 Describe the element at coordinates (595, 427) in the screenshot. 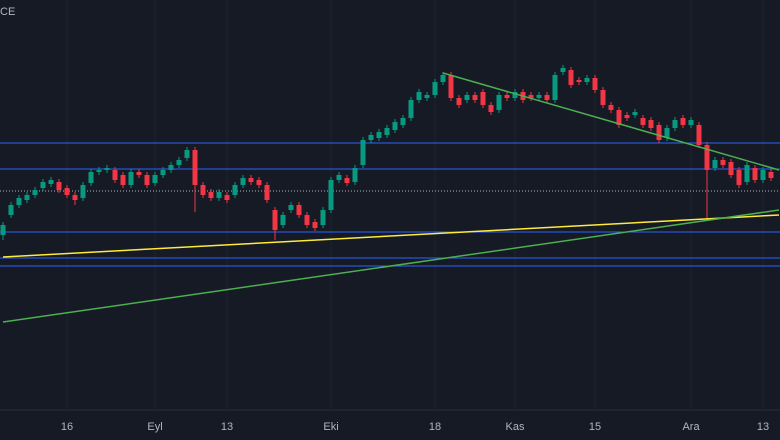

I see `x-tick-label: 15` at that location.